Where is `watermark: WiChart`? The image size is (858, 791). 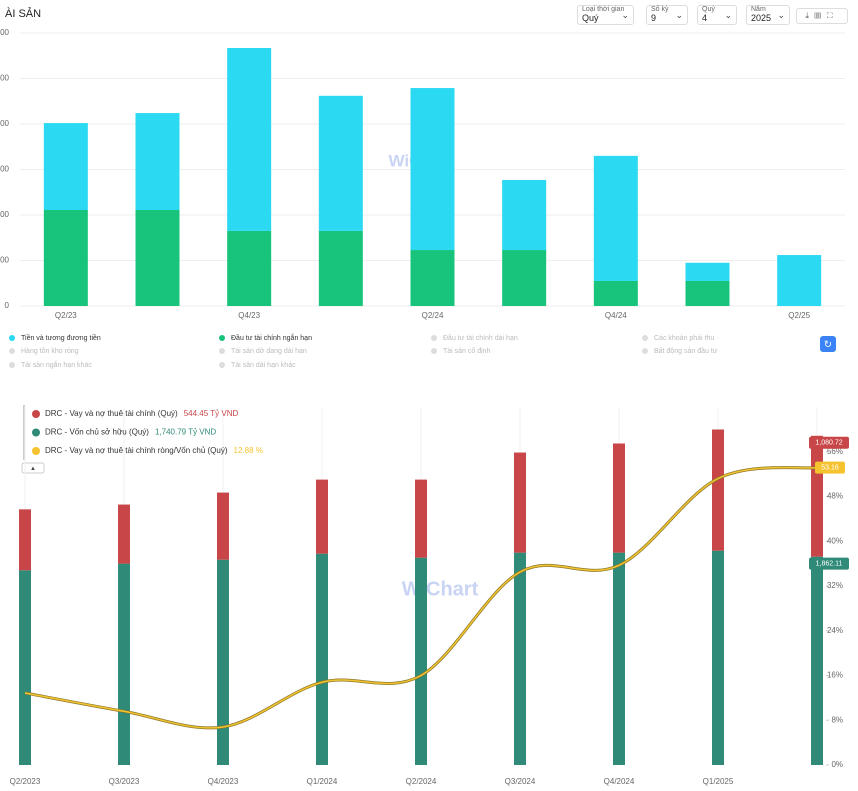
watermark: WiChart is located at coordinates (440, 589).